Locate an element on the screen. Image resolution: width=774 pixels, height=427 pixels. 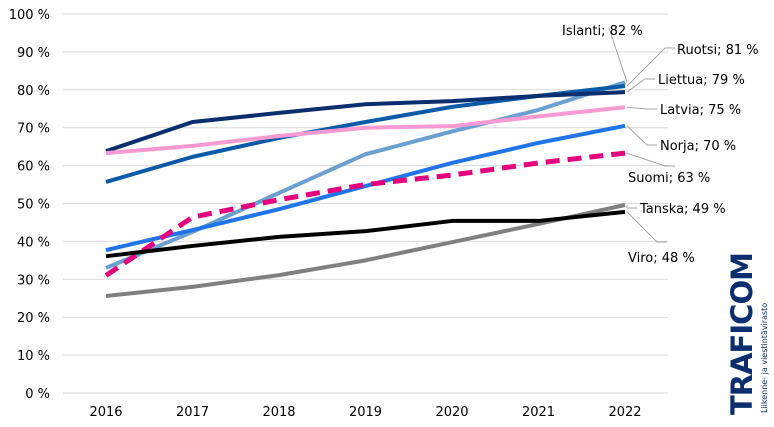
y-tick-label: 0 % is located at coordinates (37, 394).